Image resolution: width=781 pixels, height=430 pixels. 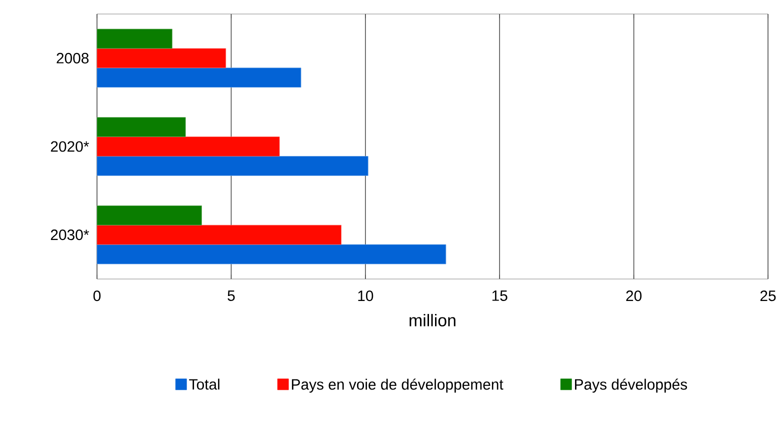 I want to click on x-tick-label: 20, so click(x=634, y=296).